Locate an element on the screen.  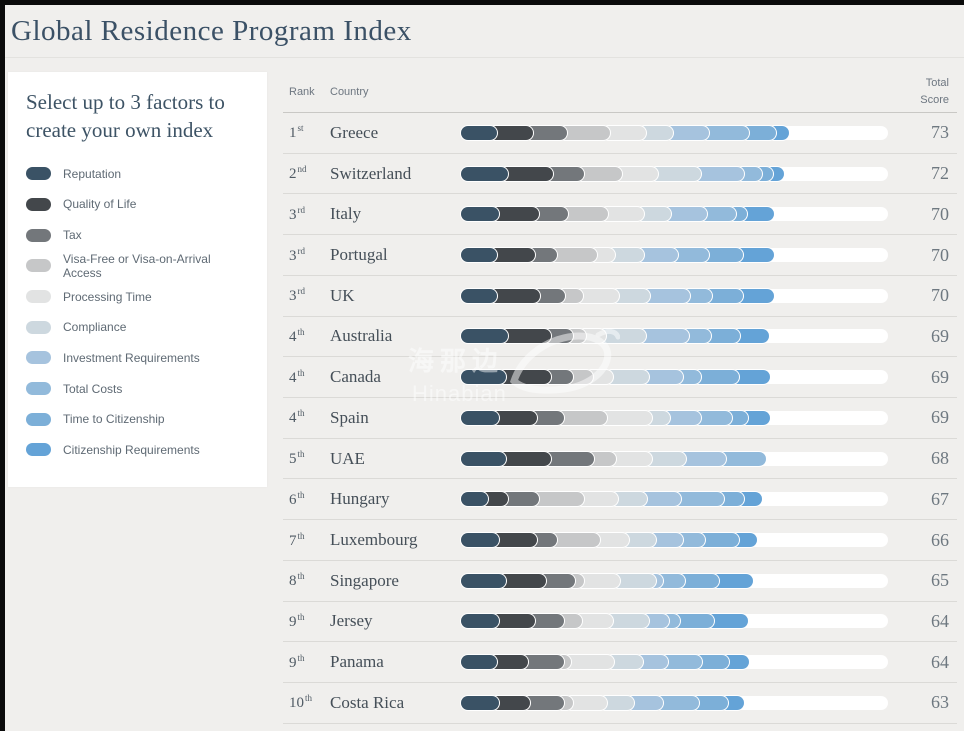
column-header-country: Country is located at coordinates (349, 92).